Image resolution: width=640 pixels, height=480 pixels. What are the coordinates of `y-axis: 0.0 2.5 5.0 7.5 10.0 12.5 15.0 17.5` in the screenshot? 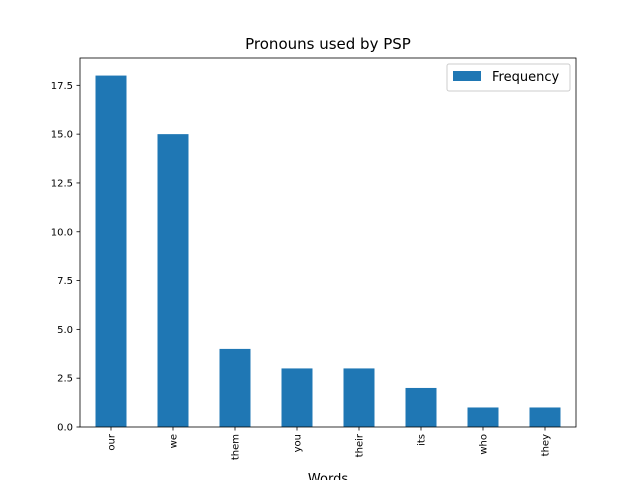 It's located at (65, 257).